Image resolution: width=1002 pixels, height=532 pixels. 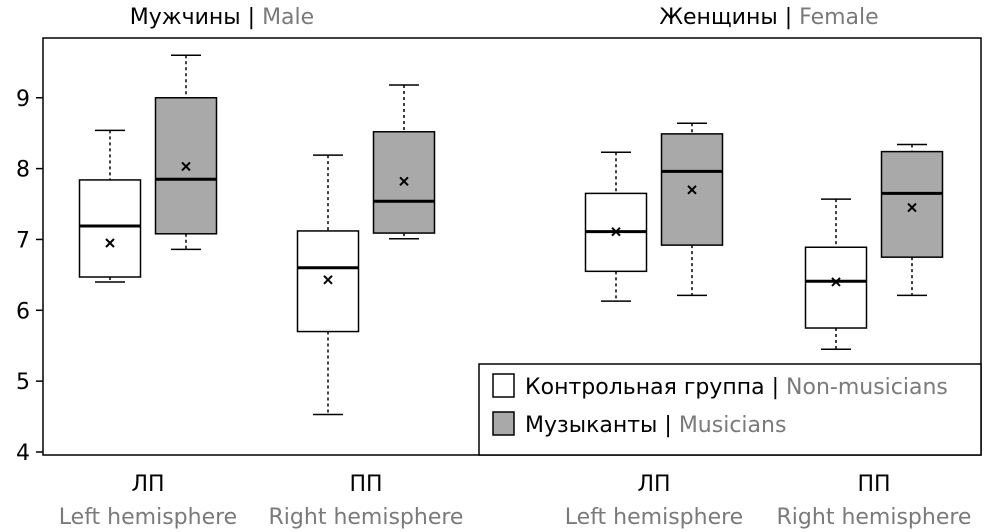 I want to click on x-category-sublabel-1: Right hemisphere, so click(x=366, y=517).